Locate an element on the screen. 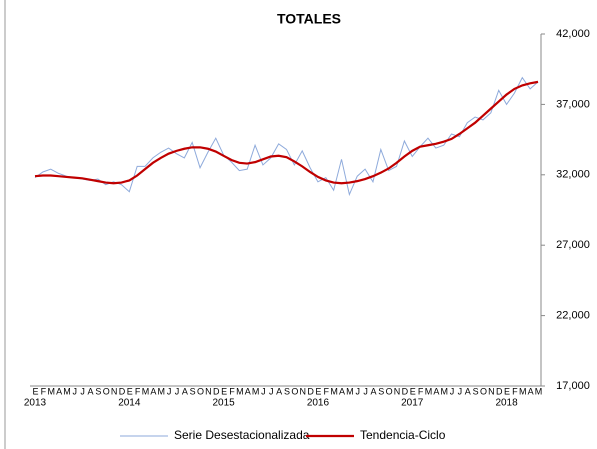 This screenshot has height=449, width=597. year-label: 2013 is located at coordinates (35, 403).